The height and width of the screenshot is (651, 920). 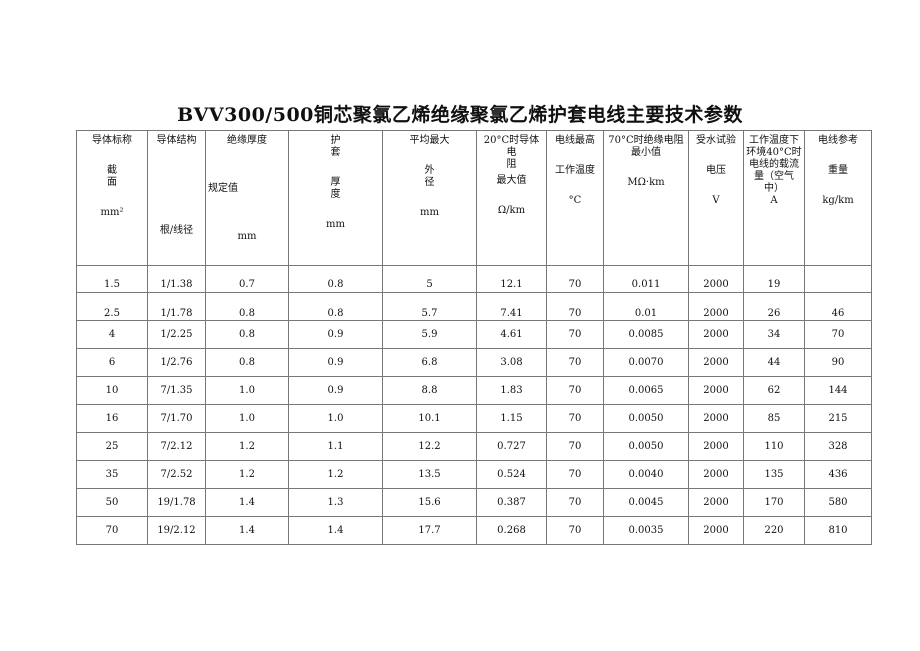 I want to click on cell-current: 85, so click(x=774, y=418).